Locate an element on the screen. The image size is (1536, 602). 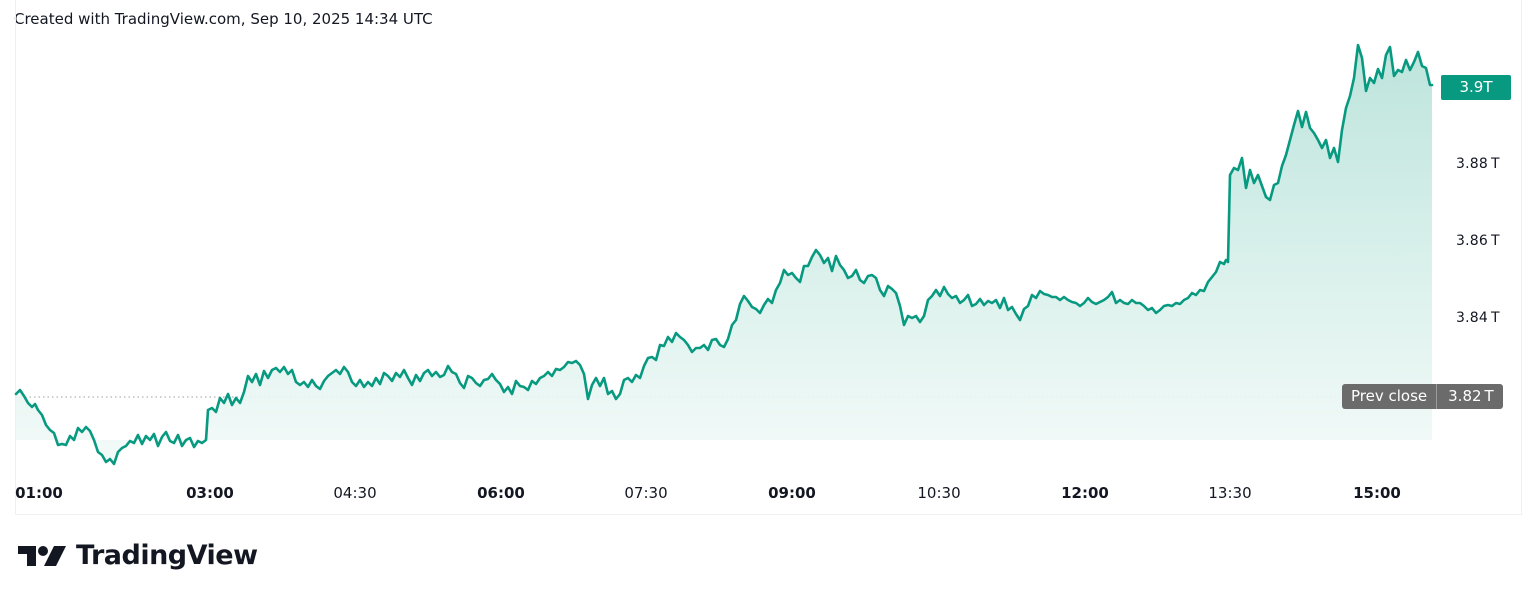
prev-close-badge: Prev close 3.82 T is located at coordinates (1422, 396).